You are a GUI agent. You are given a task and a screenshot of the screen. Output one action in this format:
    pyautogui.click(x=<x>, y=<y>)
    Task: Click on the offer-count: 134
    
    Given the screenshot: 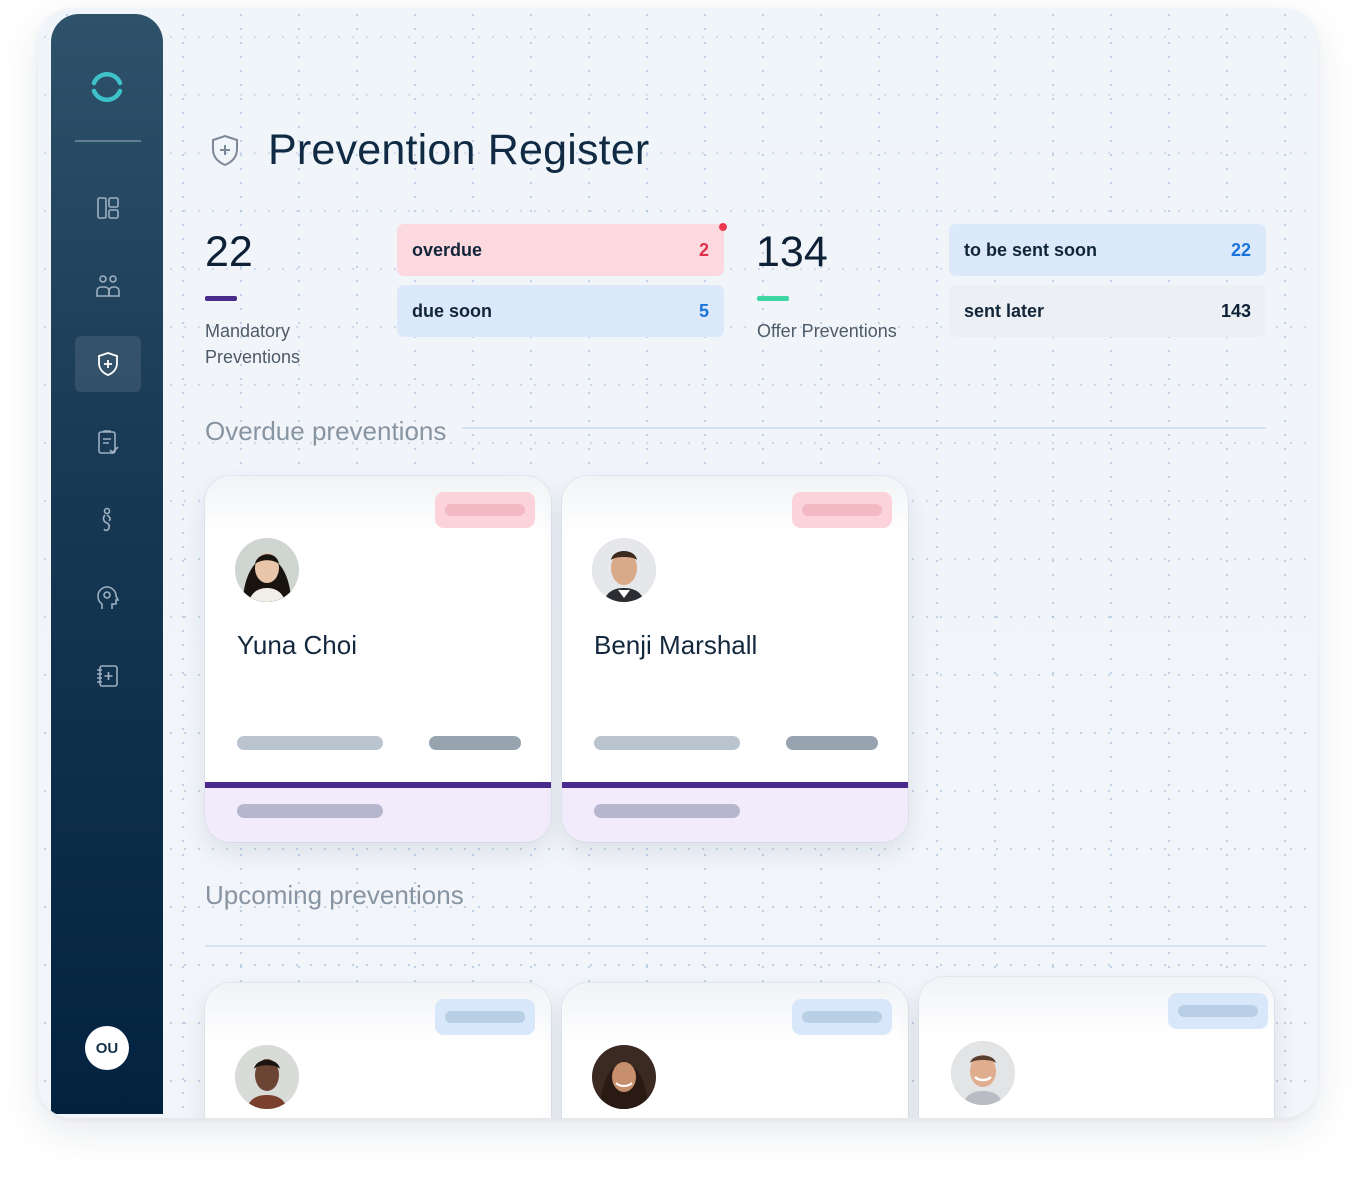 What is the action you would take?
    pyautogui.click(x=792, y=252)
    